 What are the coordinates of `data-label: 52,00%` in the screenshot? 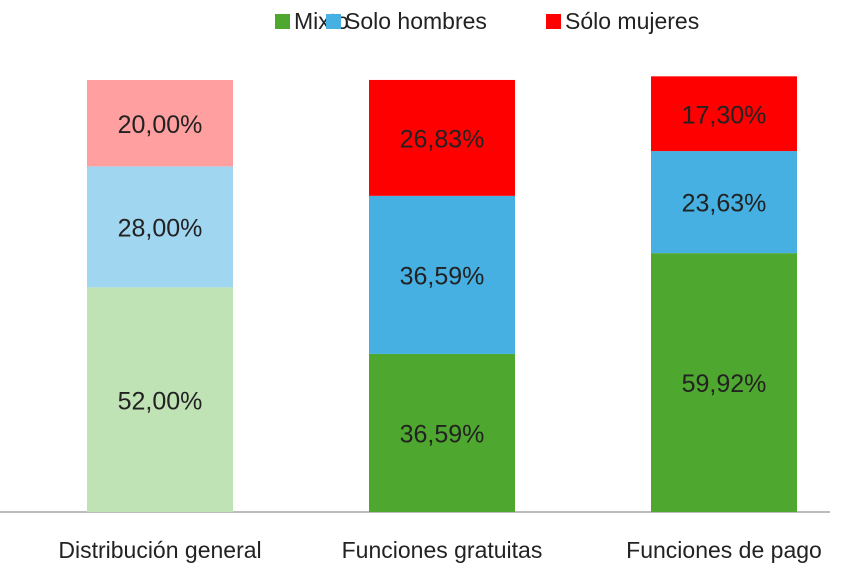 It's located at (160, 401).